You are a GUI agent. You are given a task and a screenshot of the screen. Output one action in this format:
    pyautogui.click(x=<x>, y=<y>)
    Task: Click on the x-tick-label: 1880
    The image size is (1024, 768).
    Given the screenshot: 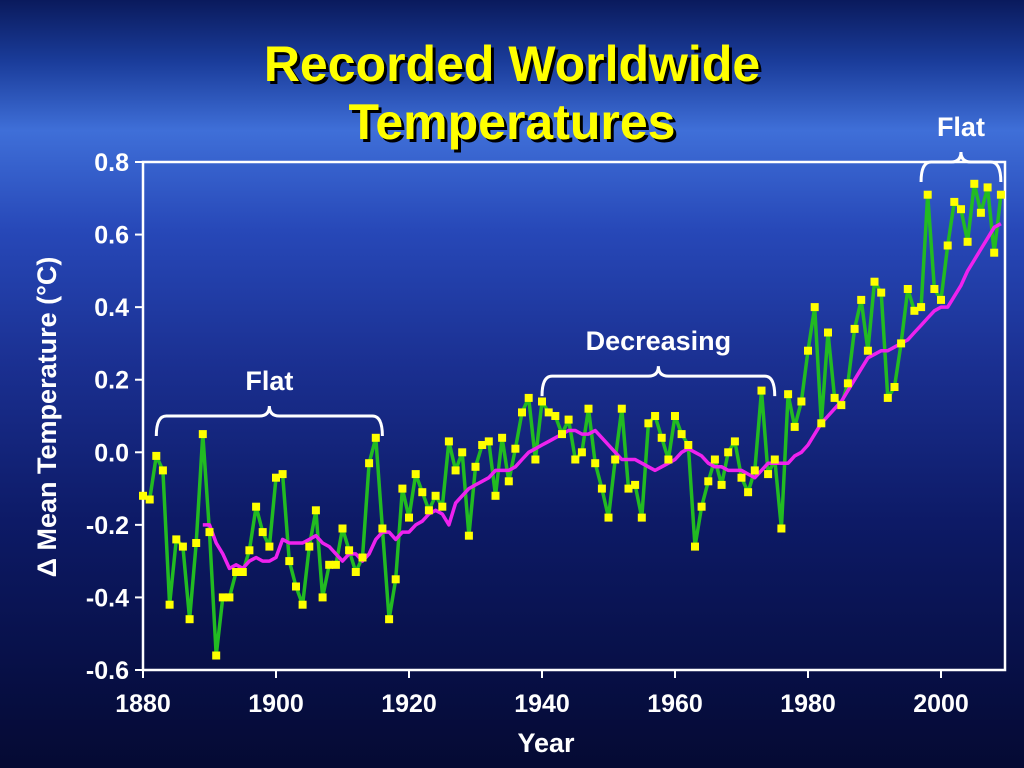 What is the action you would take?
    pyautogui.click(x=143, y=704)
    